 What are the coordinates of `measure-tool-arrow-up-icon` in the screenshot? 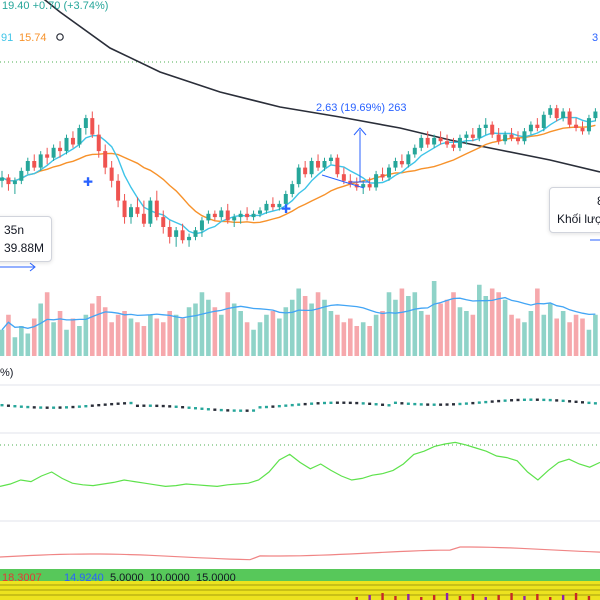 It's located at (360, 131).